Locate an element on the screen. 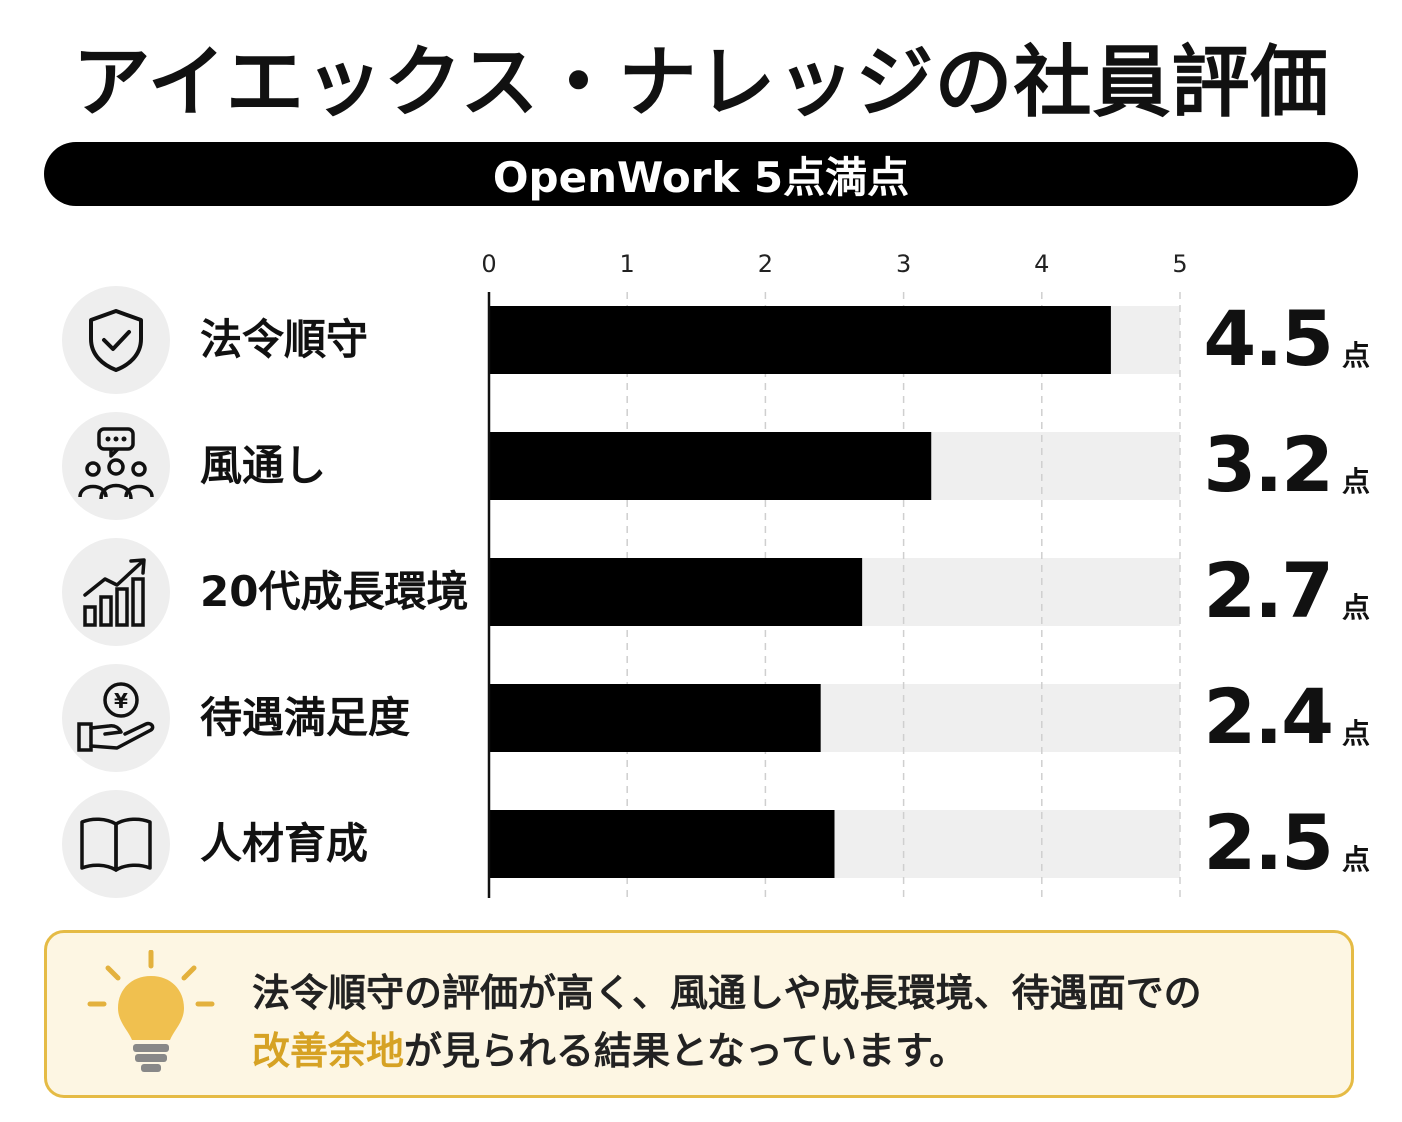 The width and height of the screenshot is (1402, 1122). summary-line-2: 改善余地が見られる結果となっています。 is located at coordinates (609, 1047).